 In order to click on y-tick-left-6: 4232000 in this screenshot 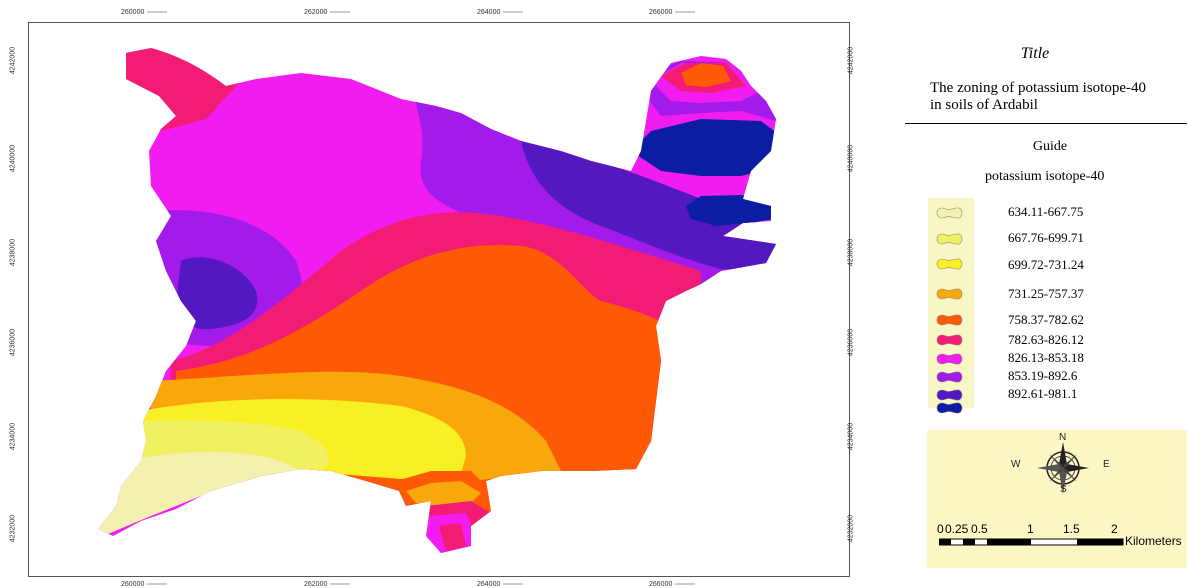, I will do `click(13, 528)`.